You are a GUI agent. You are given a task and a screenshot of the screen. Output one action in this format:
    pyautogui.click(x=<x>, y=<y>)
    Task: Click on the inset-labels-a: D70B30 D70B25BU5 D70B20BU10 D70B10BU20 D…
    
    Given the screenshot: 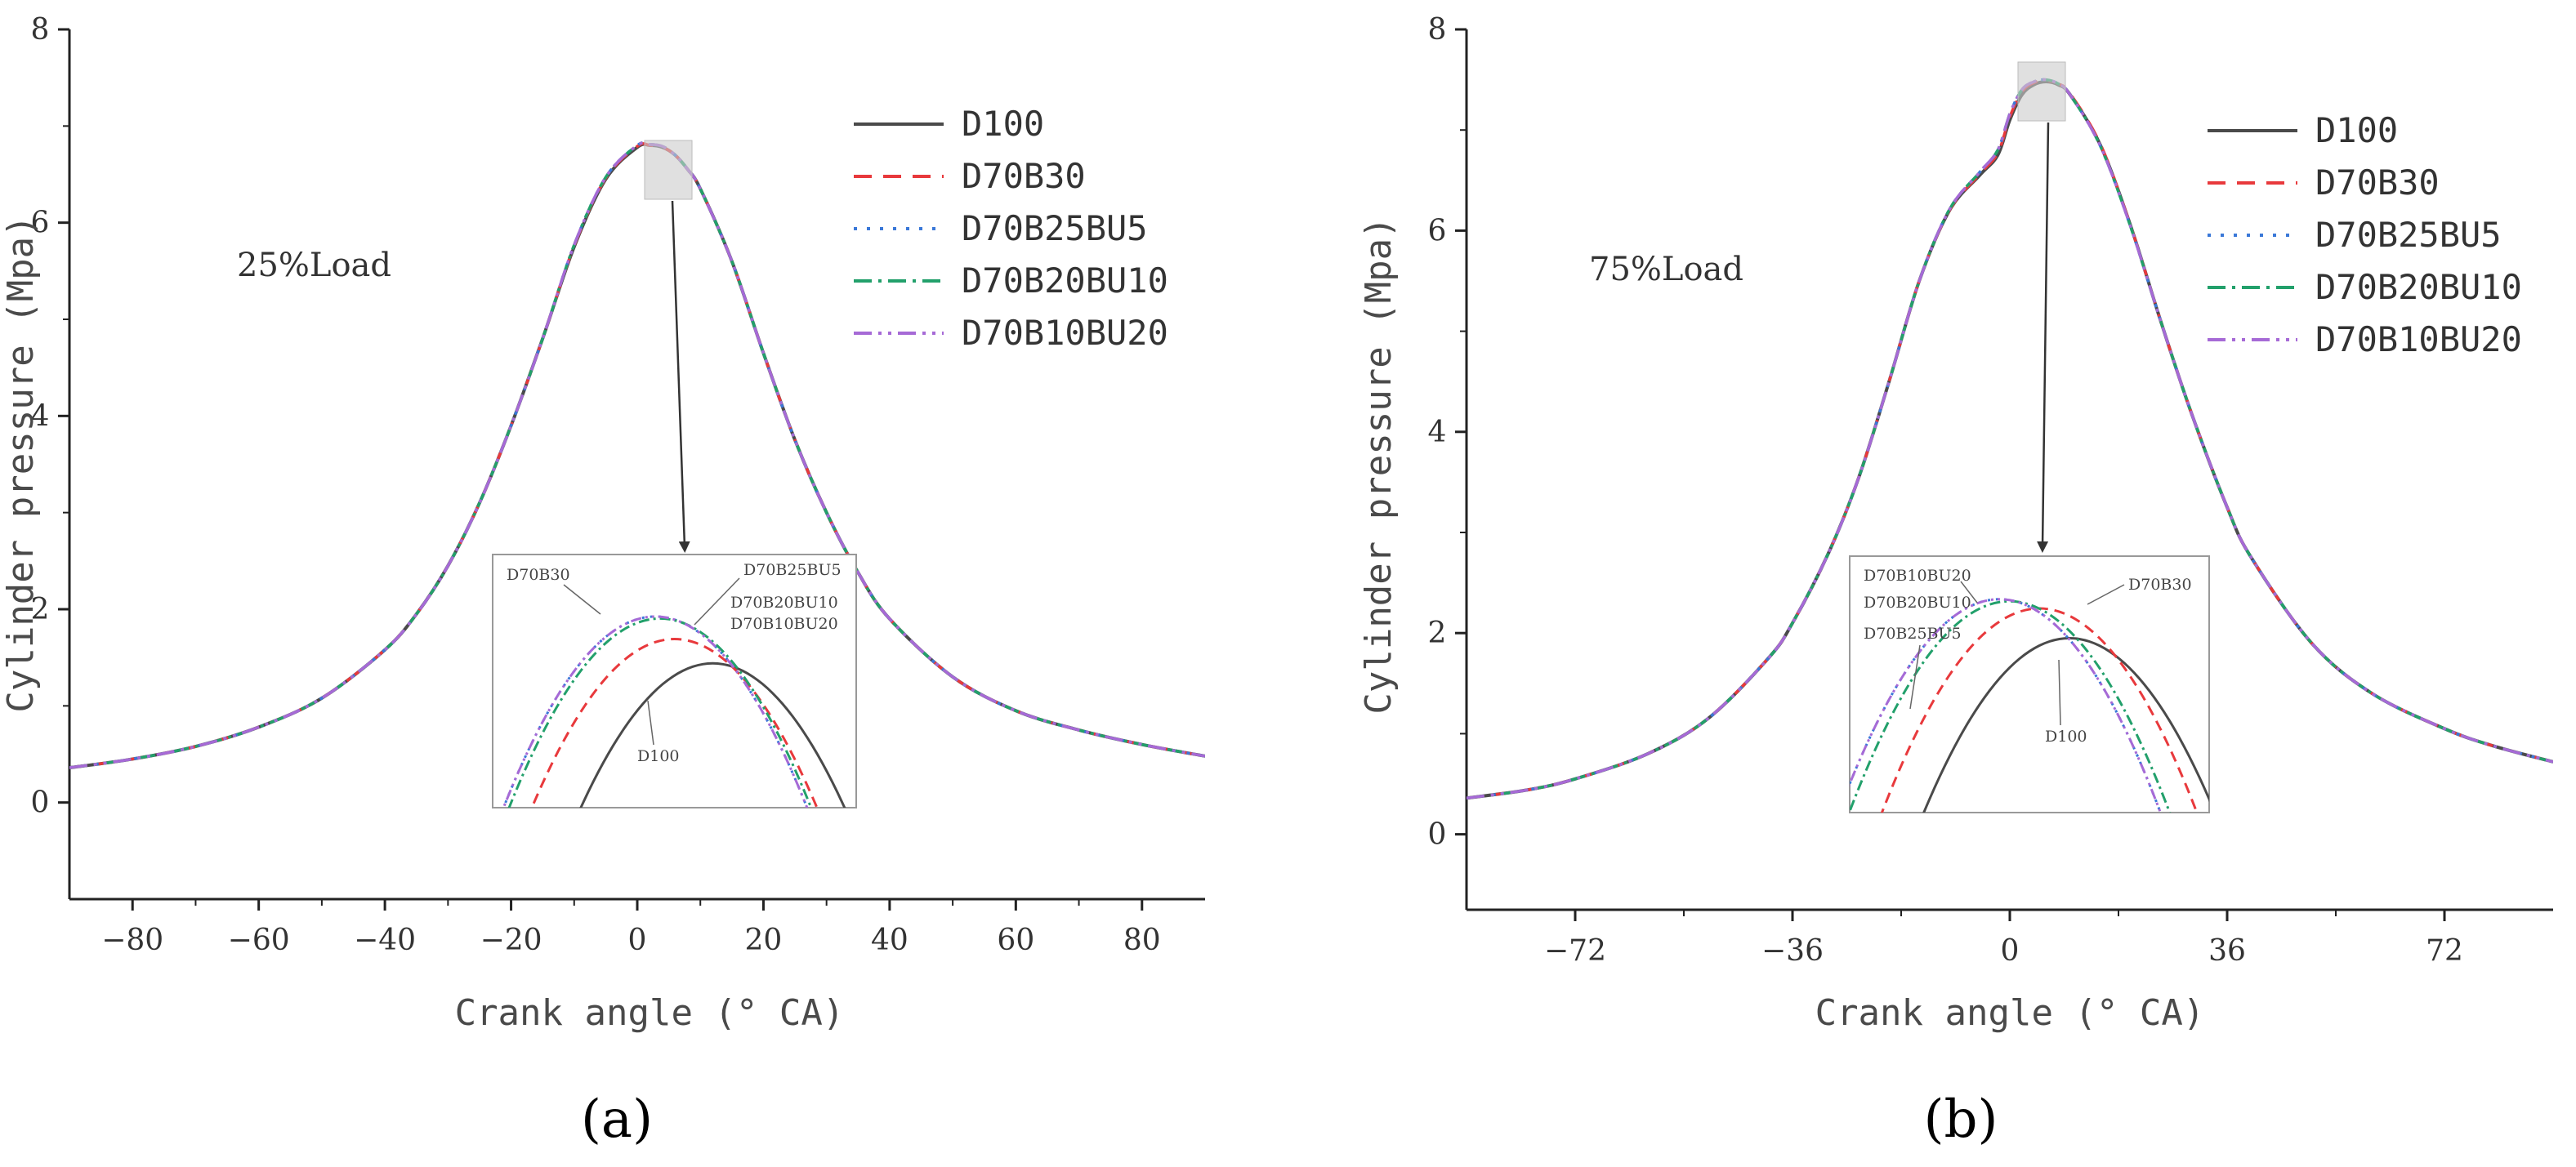 What is the action you would take?
    pyautogui.click(x=675, y=663)
    